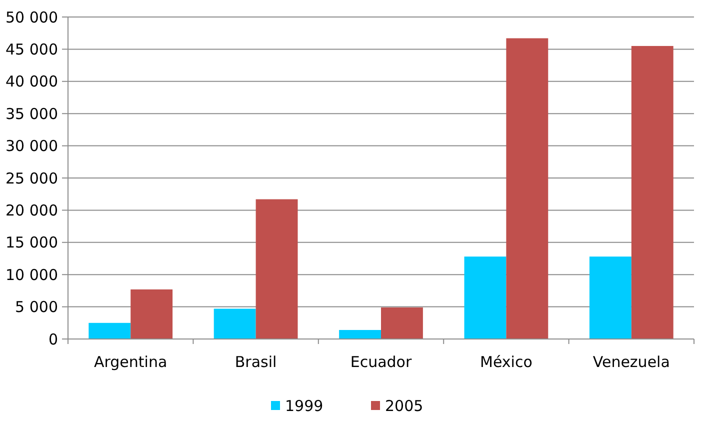  What do you see at coordinates (304, 406) in the screenshot?
I see `legend-label: 1999` at bounding box center [304, 406].